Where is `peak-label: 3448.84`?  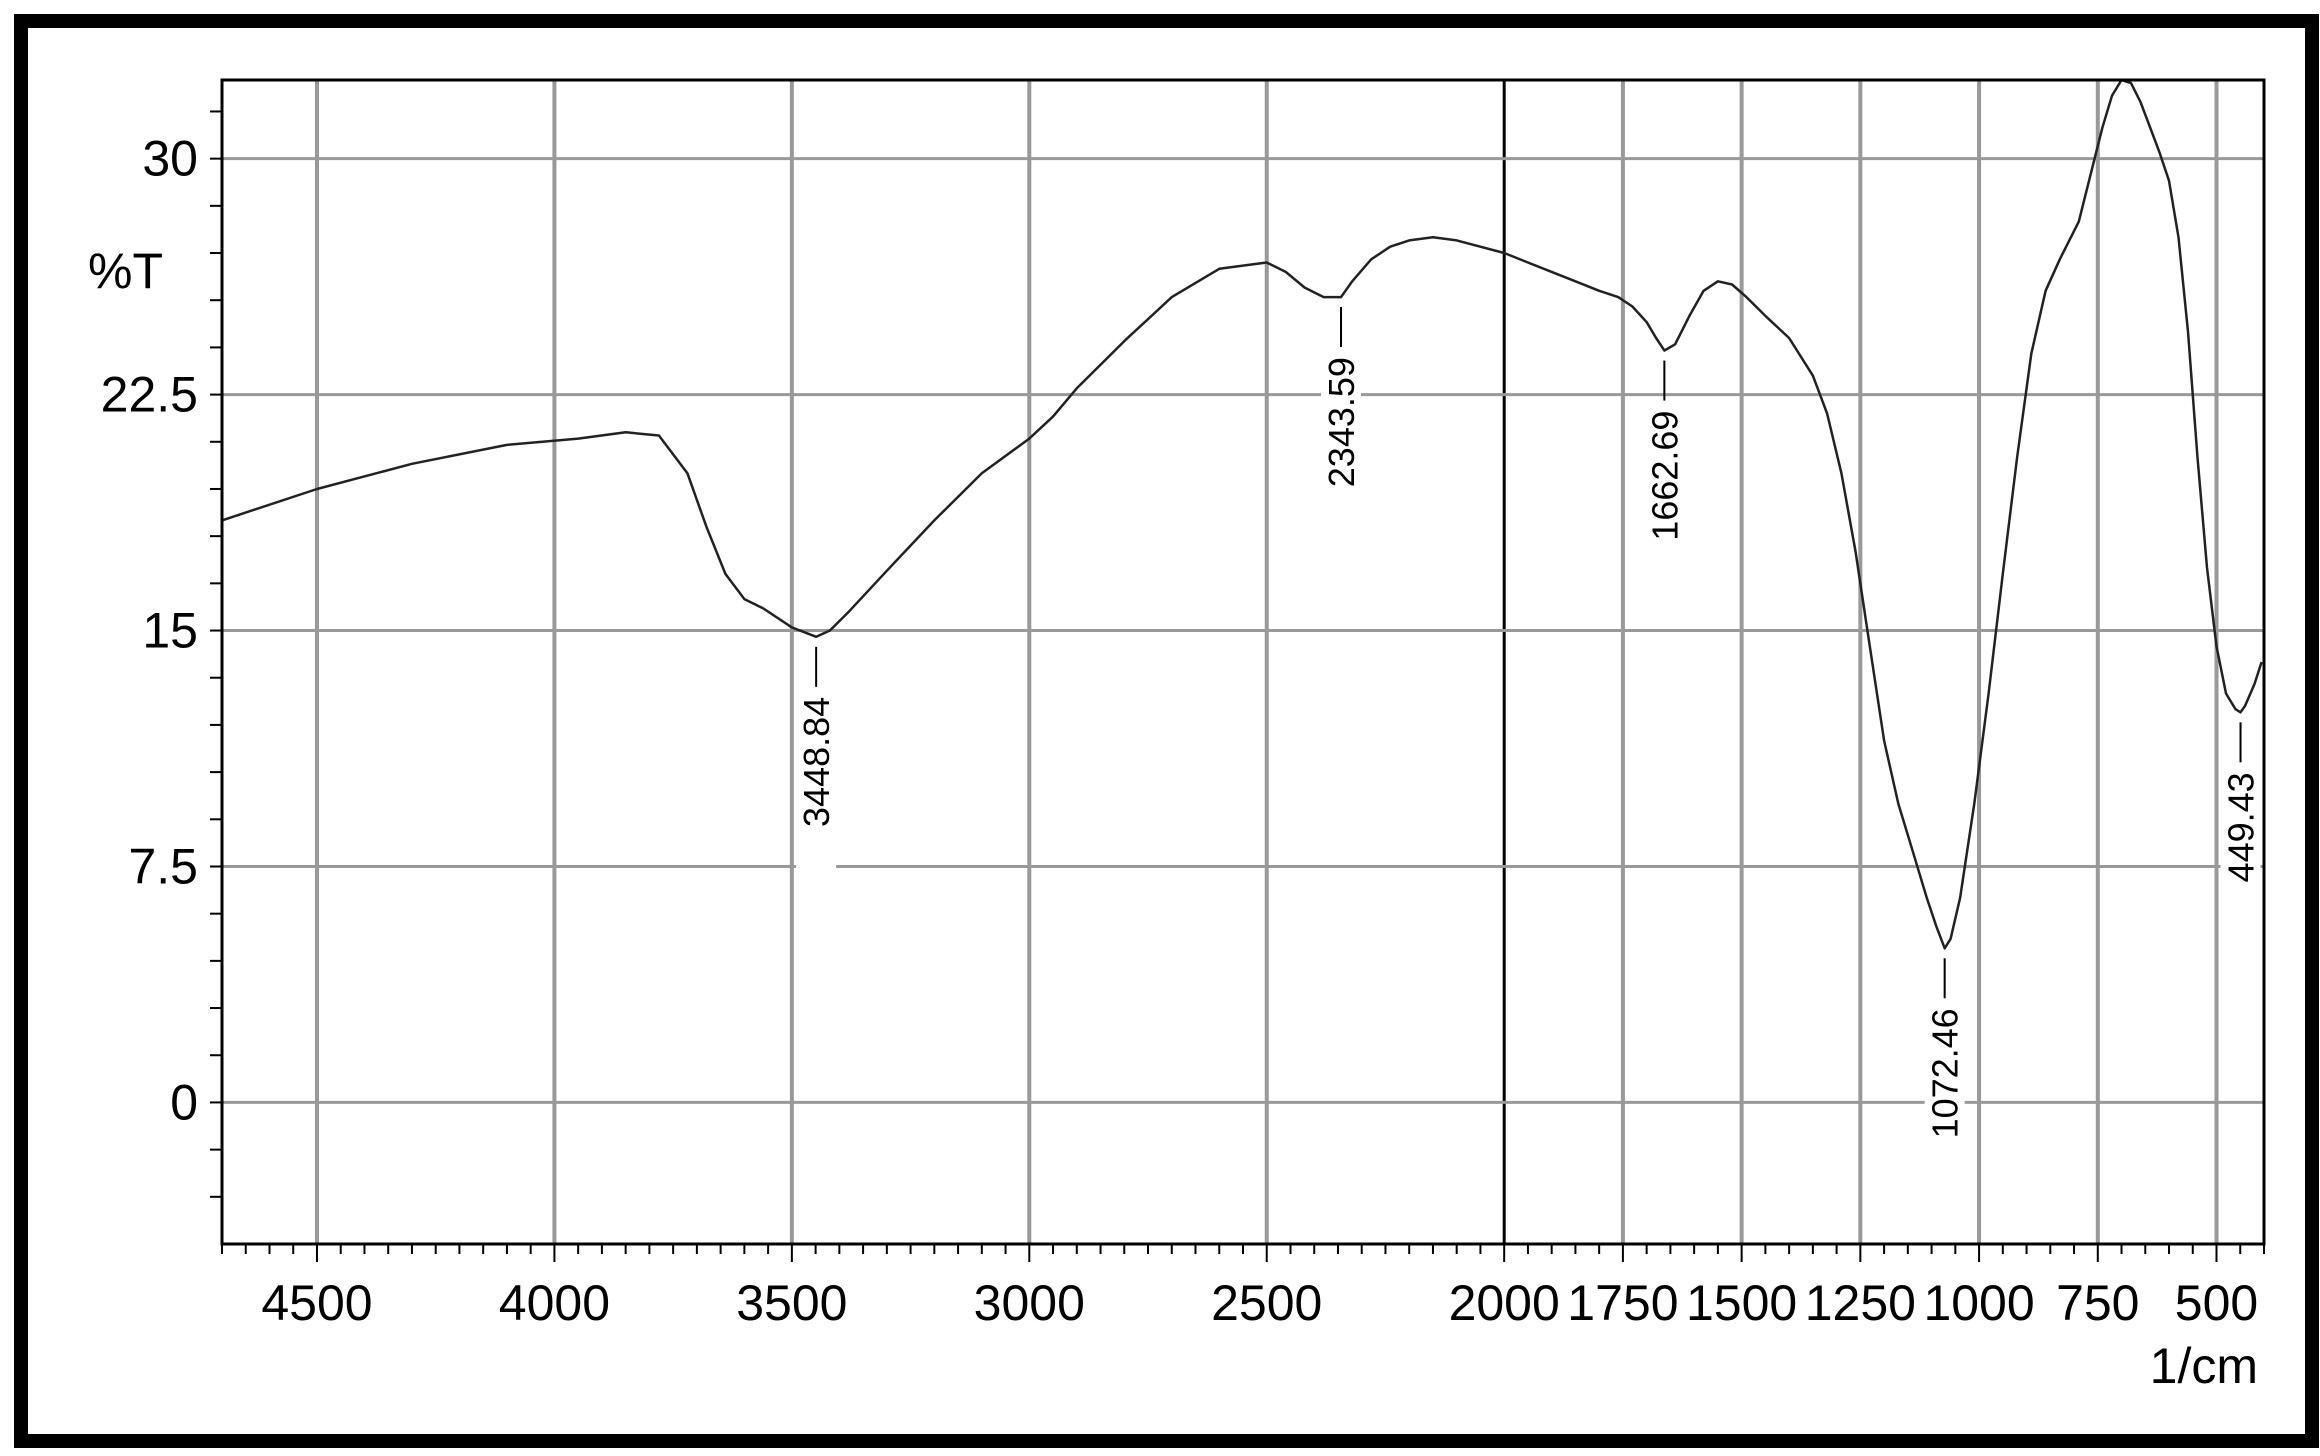
peak-label: 3448.84 is located at coordinates (816, 762).